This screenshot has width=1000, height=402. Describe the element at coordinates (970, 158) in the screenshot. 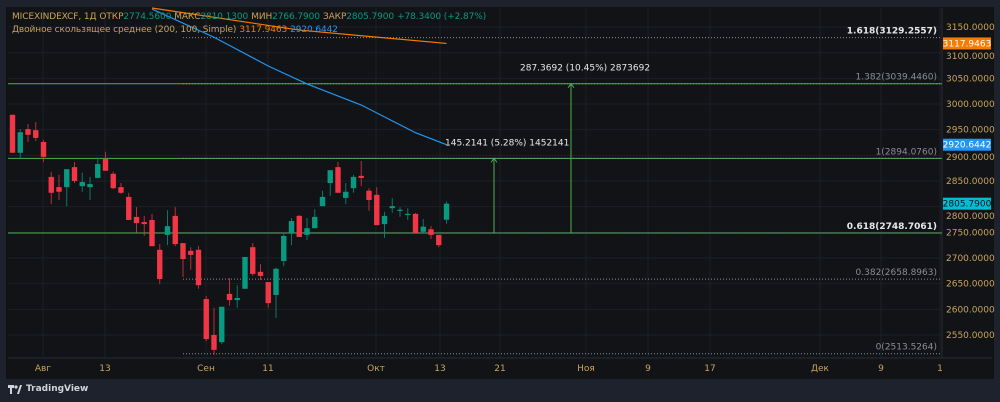

I see `price-tick-label: 2900.0000` at that location.